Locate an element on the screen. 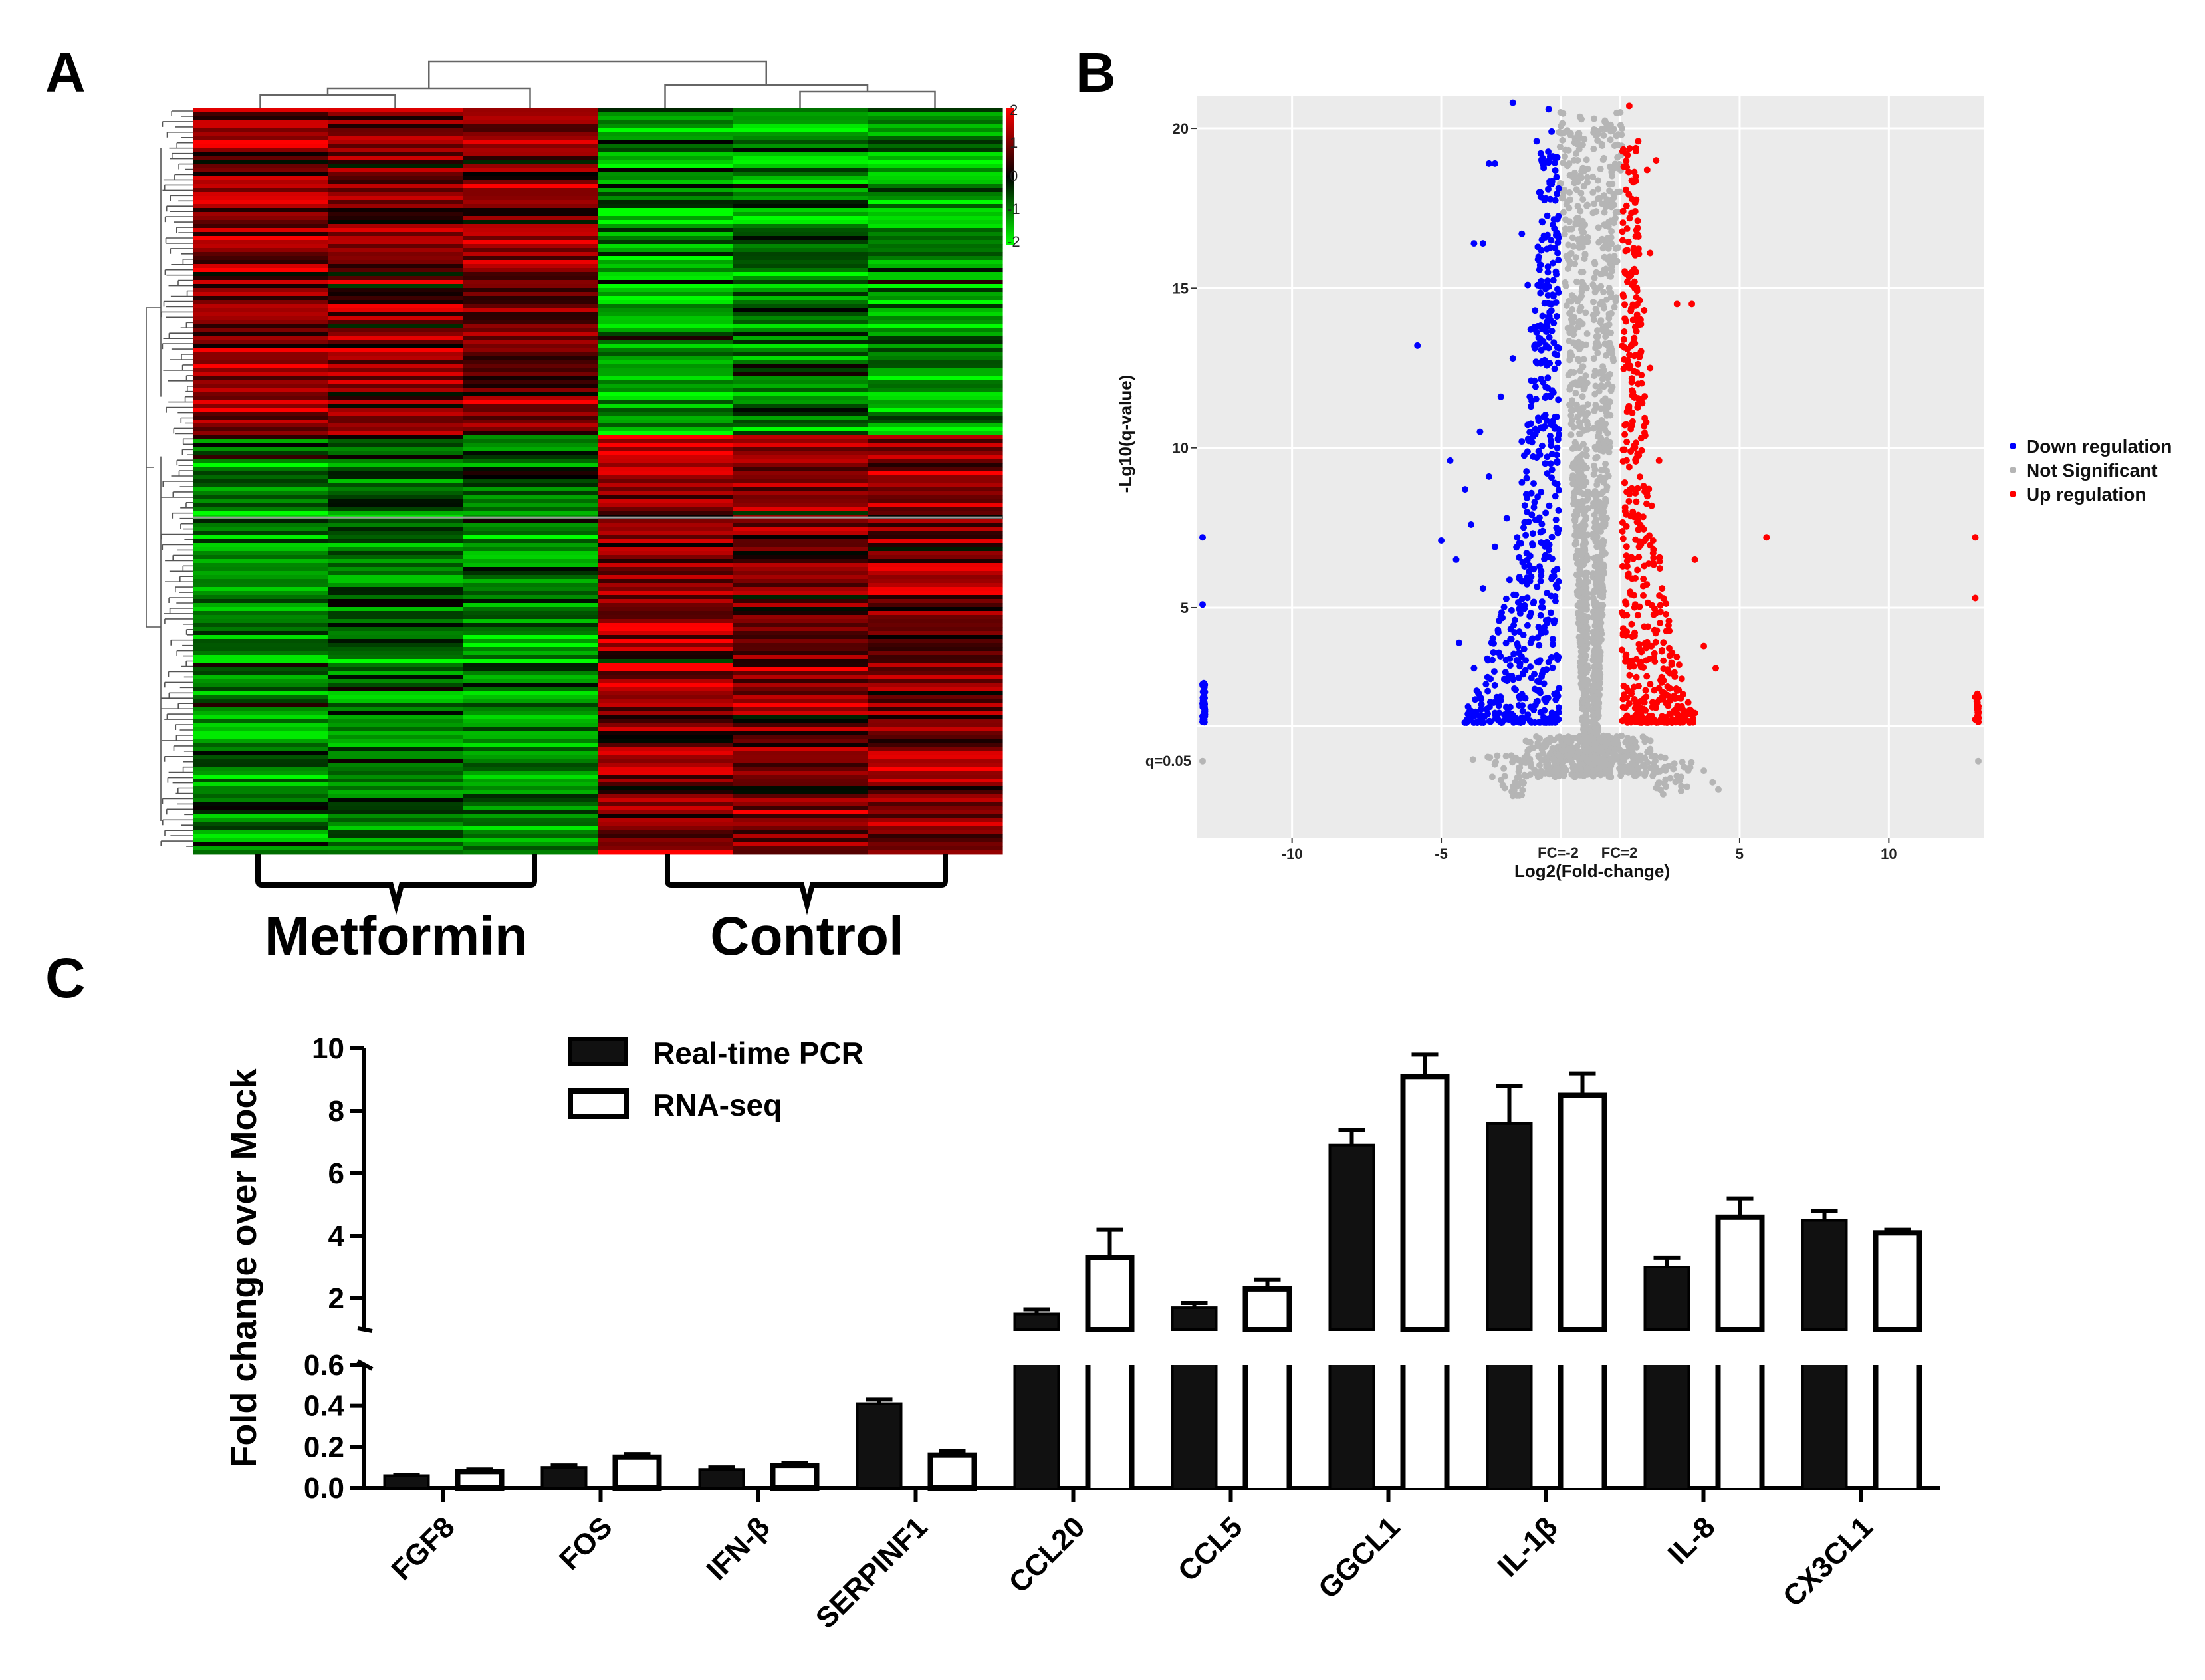  row-dendrogram-branches is located at coordinates (169, 478).